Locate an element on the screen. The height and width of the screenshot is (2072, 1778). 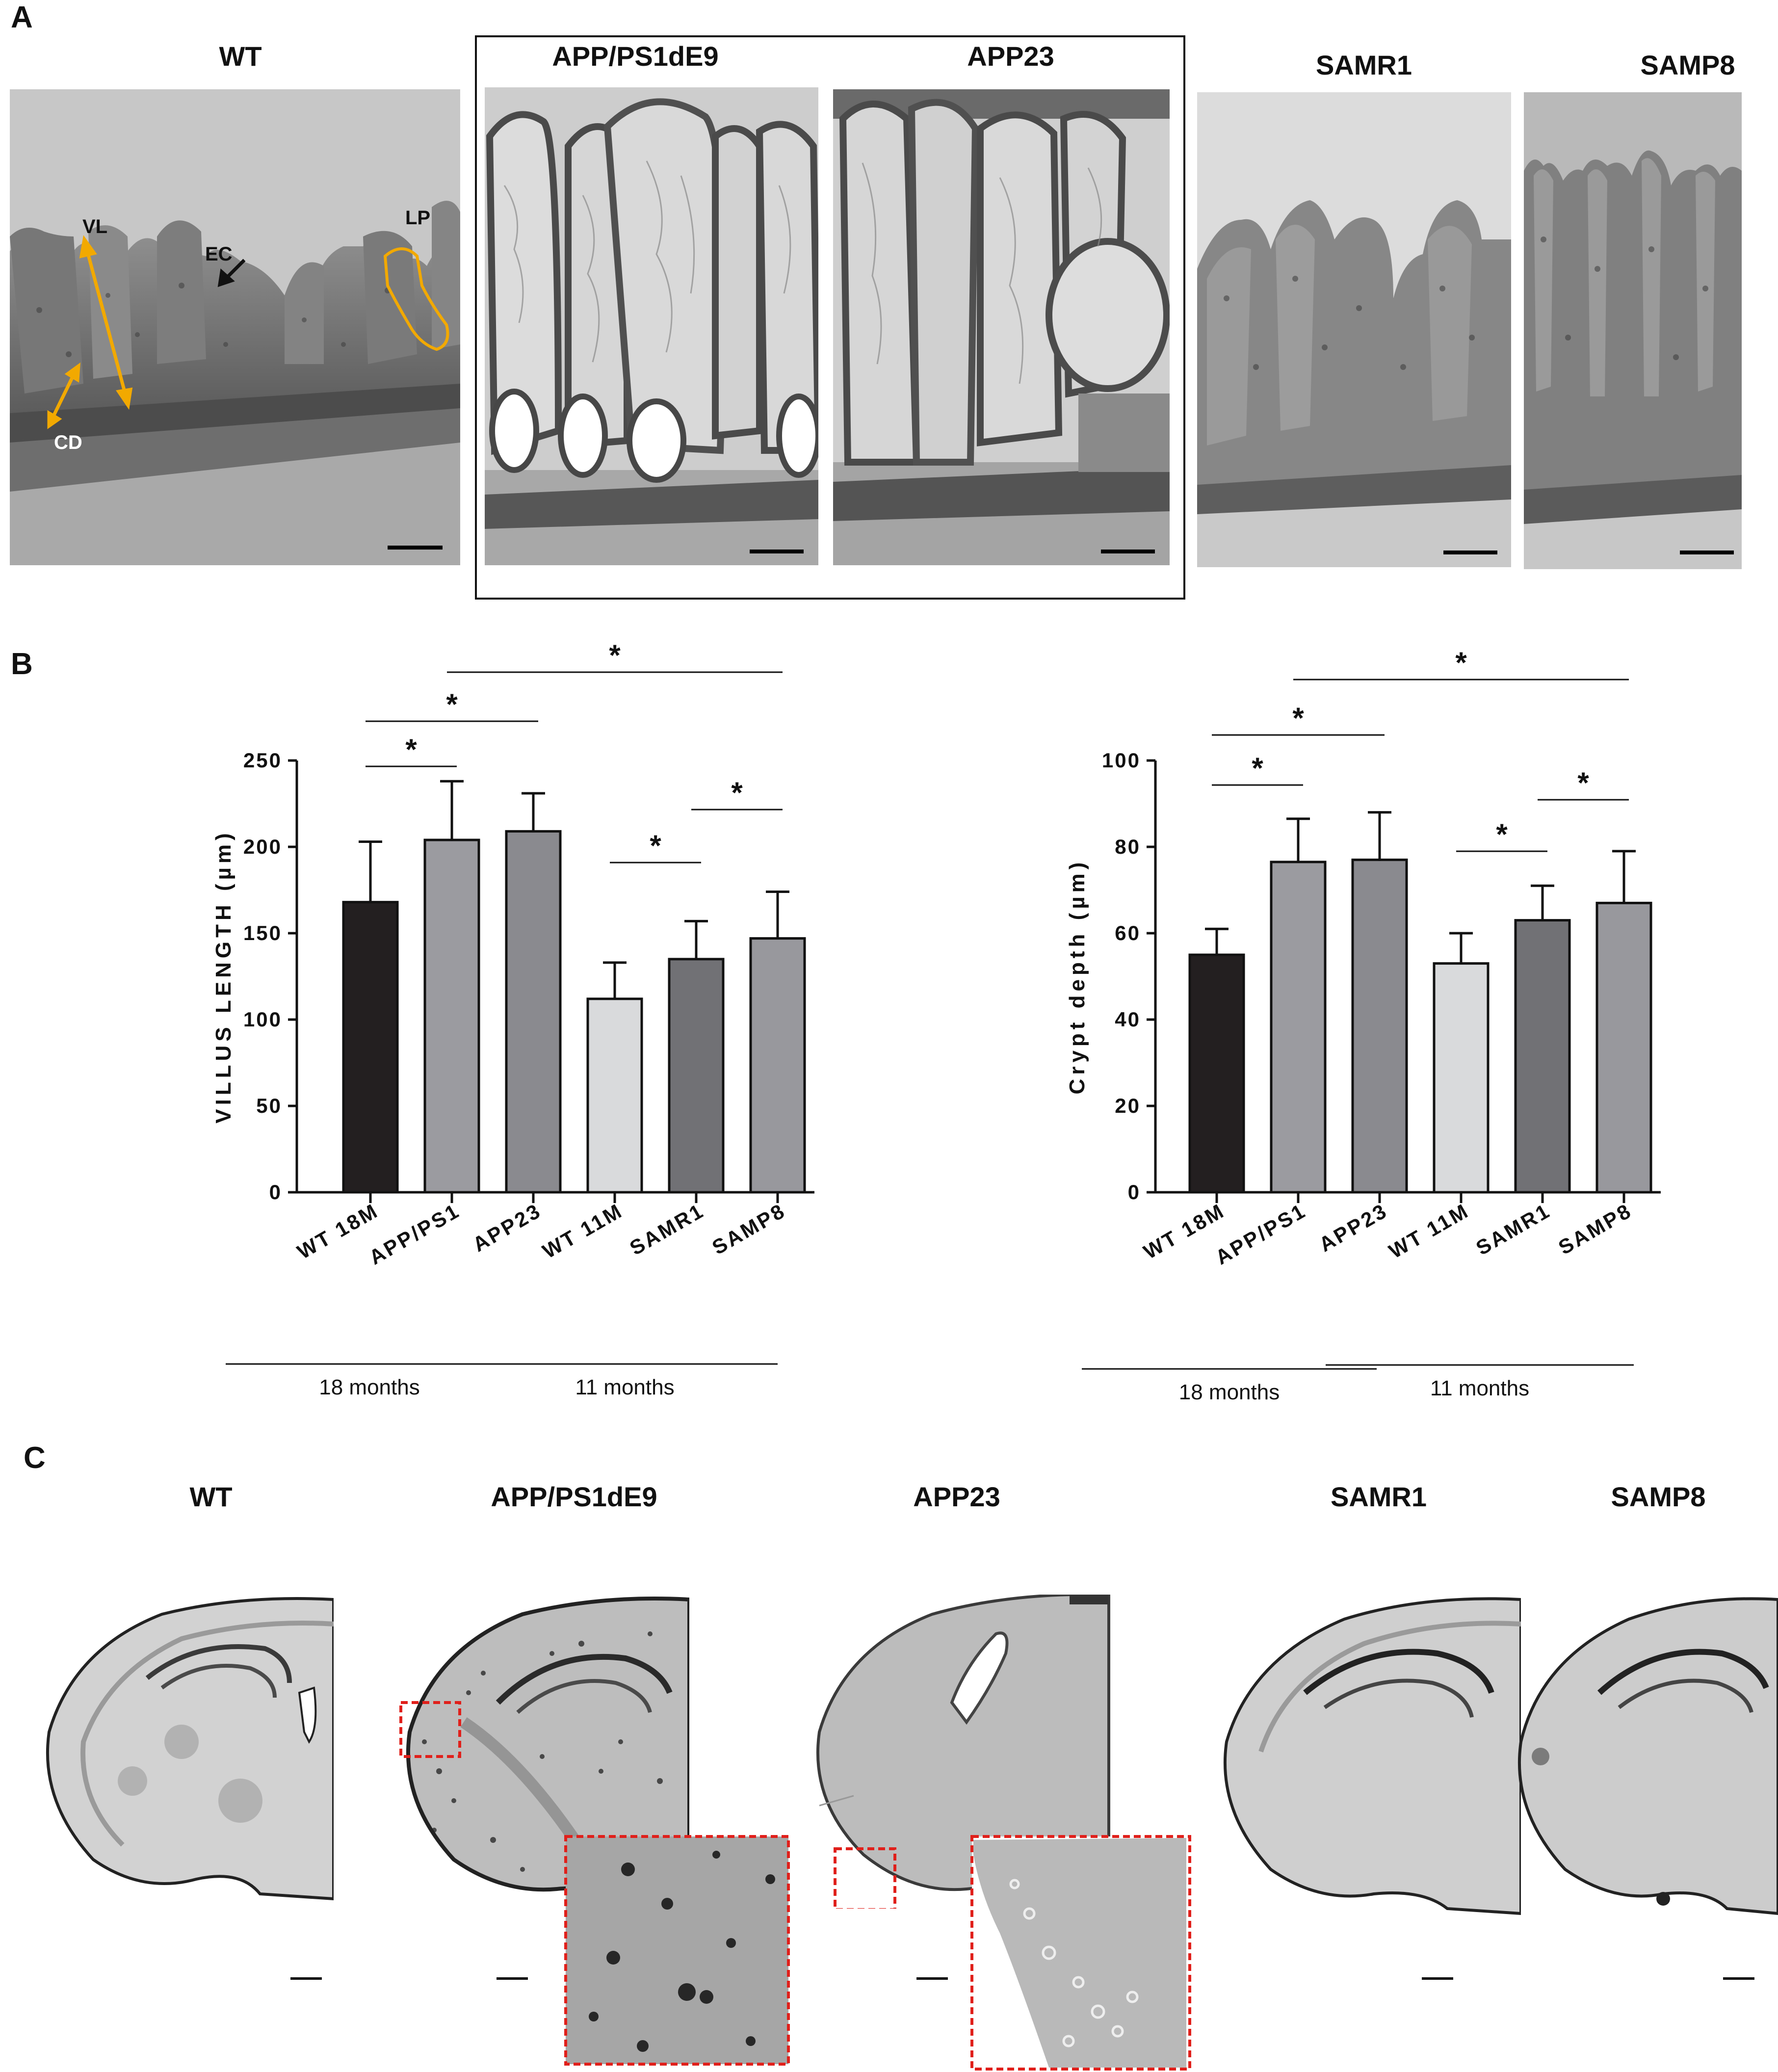
panel-a-title-samp8: SAMP8 is located at coordinates (1687, 65).